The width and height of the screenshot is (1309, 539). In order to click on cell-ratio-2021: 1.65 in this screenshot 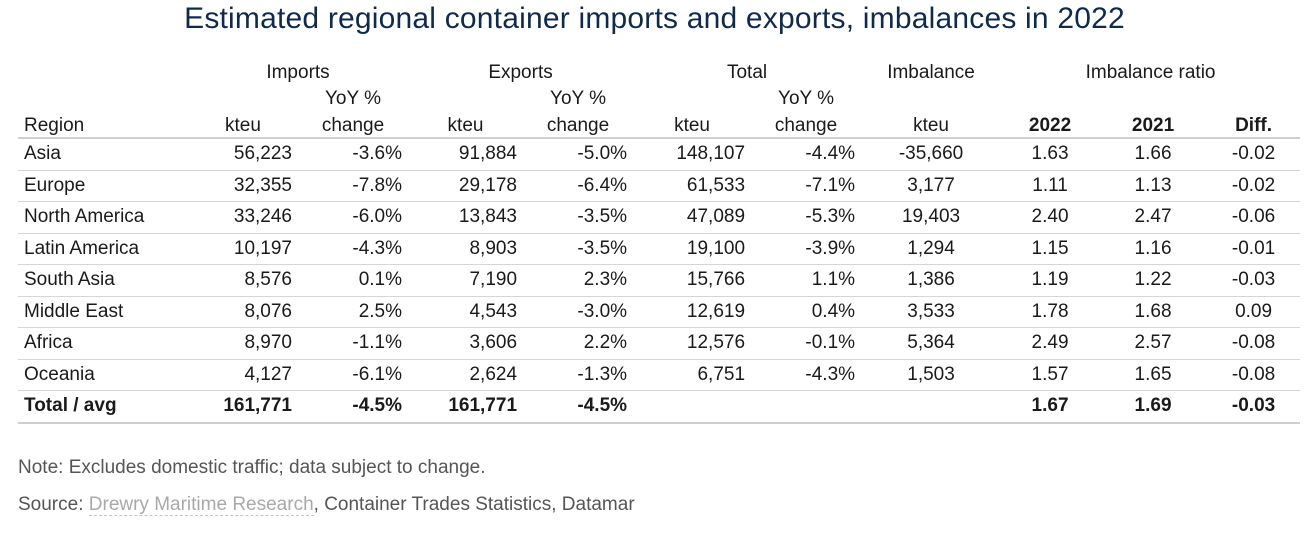, I will do `click(1153, 375)`.